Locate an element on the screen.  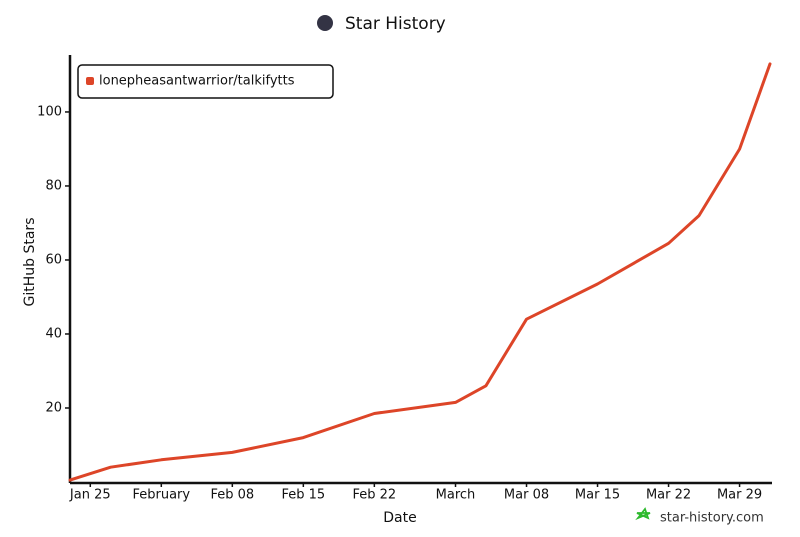
chart-title: Star History is located at coordinates (395, 24).